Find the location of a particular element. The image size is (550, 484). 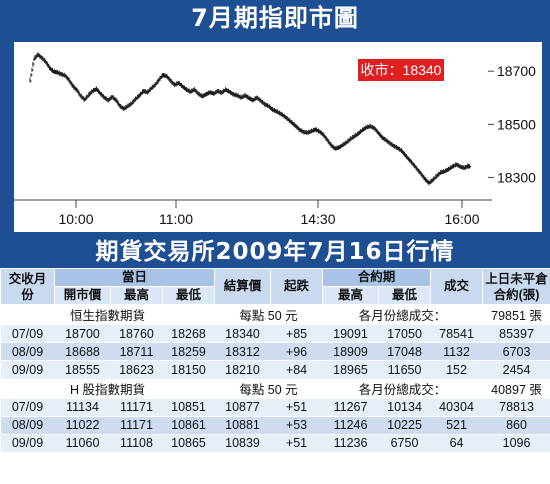

table-cell: 11060 is located at coordinates (82, 442).